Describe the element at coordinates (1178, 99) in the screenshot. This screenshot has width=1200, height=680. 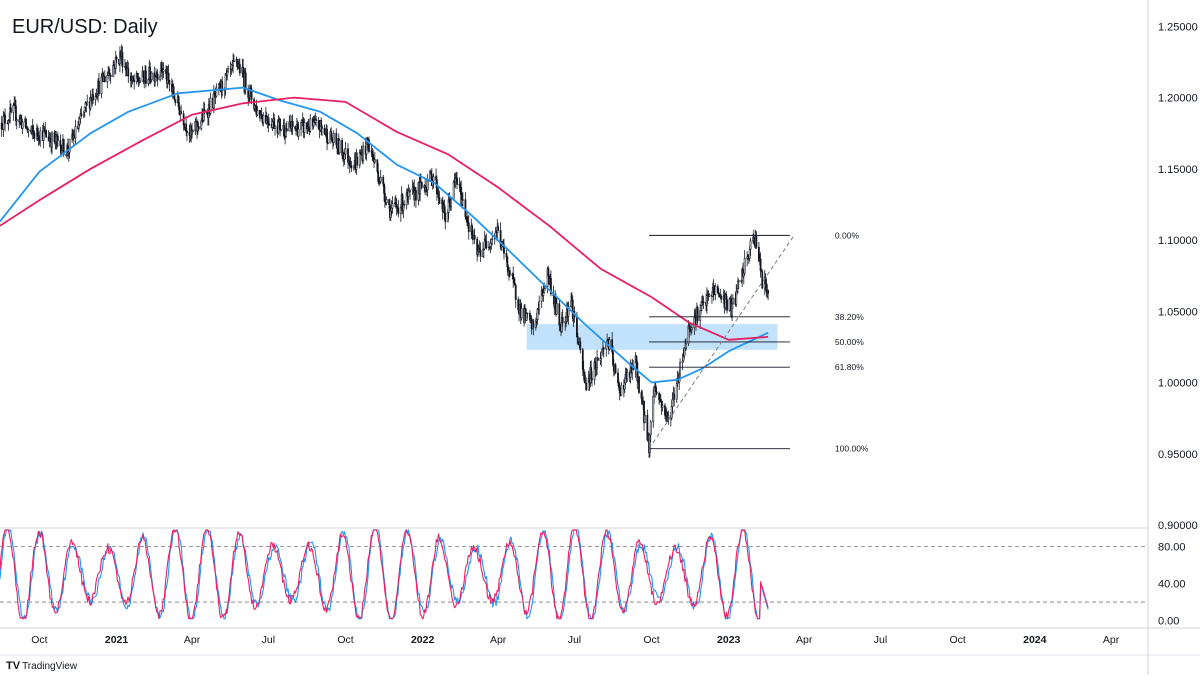
I see `y-tick-label: 1.20000` at that location.